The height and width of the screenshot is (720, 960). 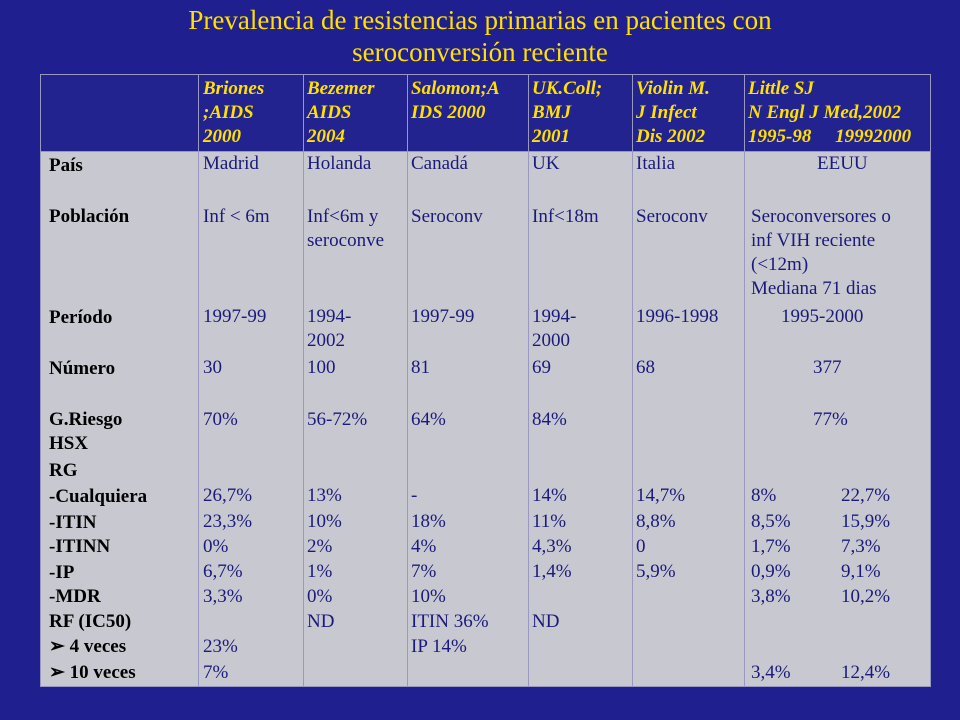 What do you see at coordinates (450, 621) in the screenshot?
I see `cell: ITIN 36%` at bounding box center [450, 621].